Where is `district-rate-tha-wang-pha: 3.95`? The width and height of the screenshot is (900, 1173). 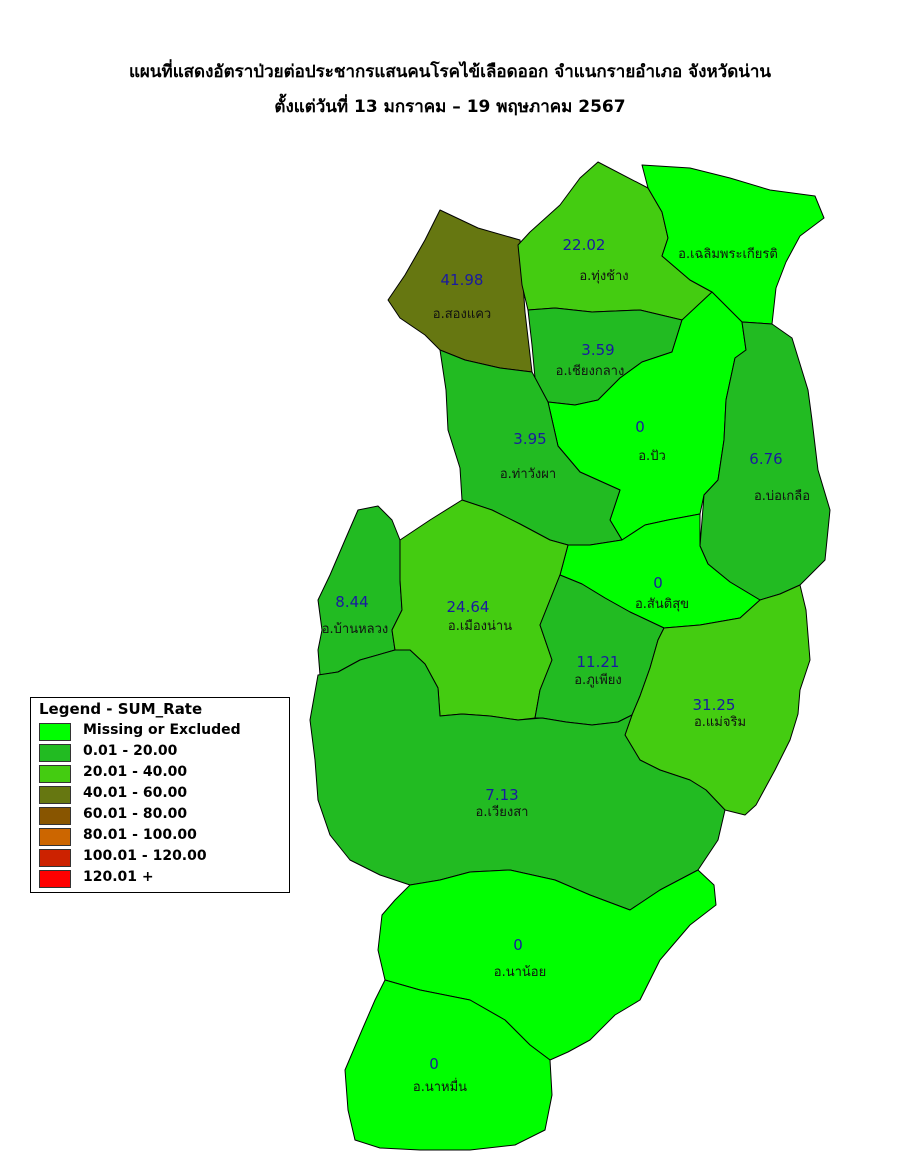
district-rate-tha-wang-pha: 3.95 is located at coordinates (529, 439).